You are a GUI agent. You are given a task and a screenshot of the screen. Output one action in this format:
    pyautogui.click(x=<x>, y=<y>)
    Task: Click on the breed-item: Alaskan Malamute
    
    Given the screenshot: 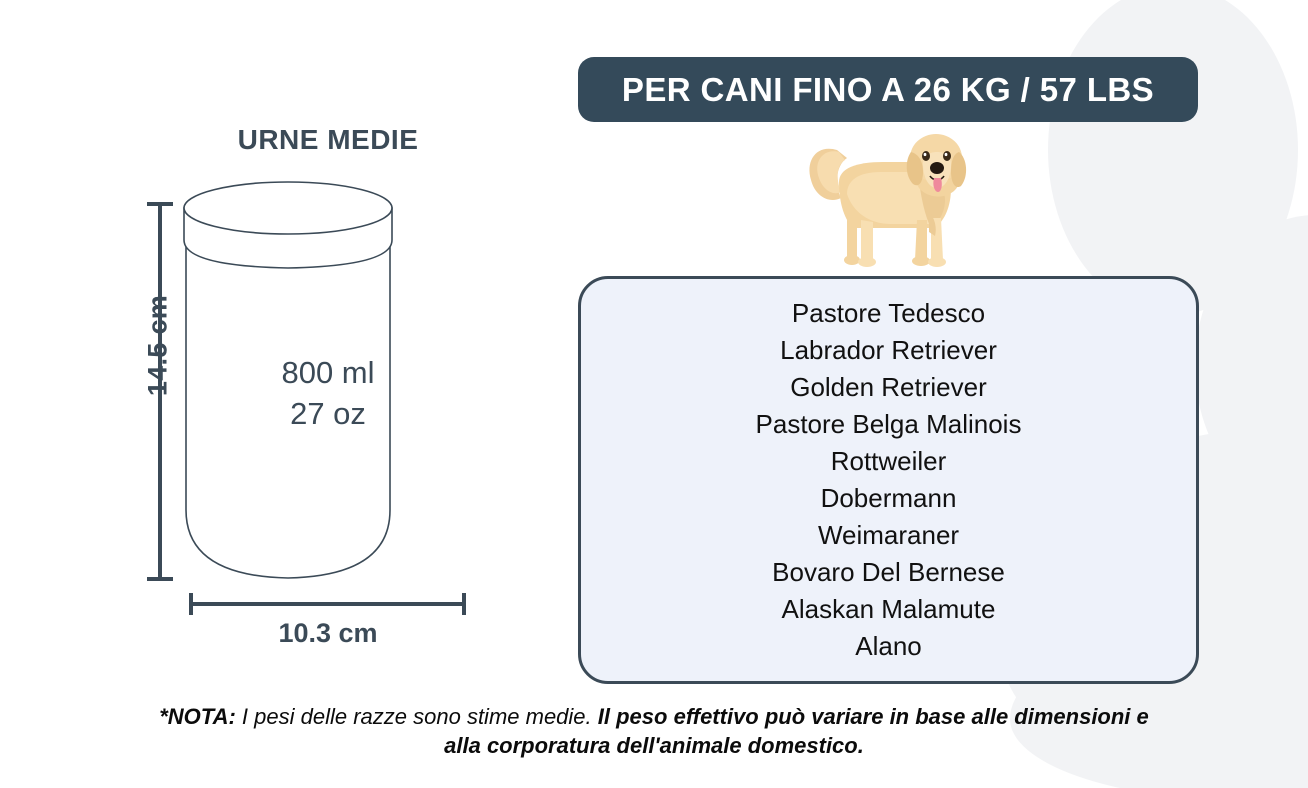 What is the action you would take?
    pyautogui.click(x=888, y=608)
    